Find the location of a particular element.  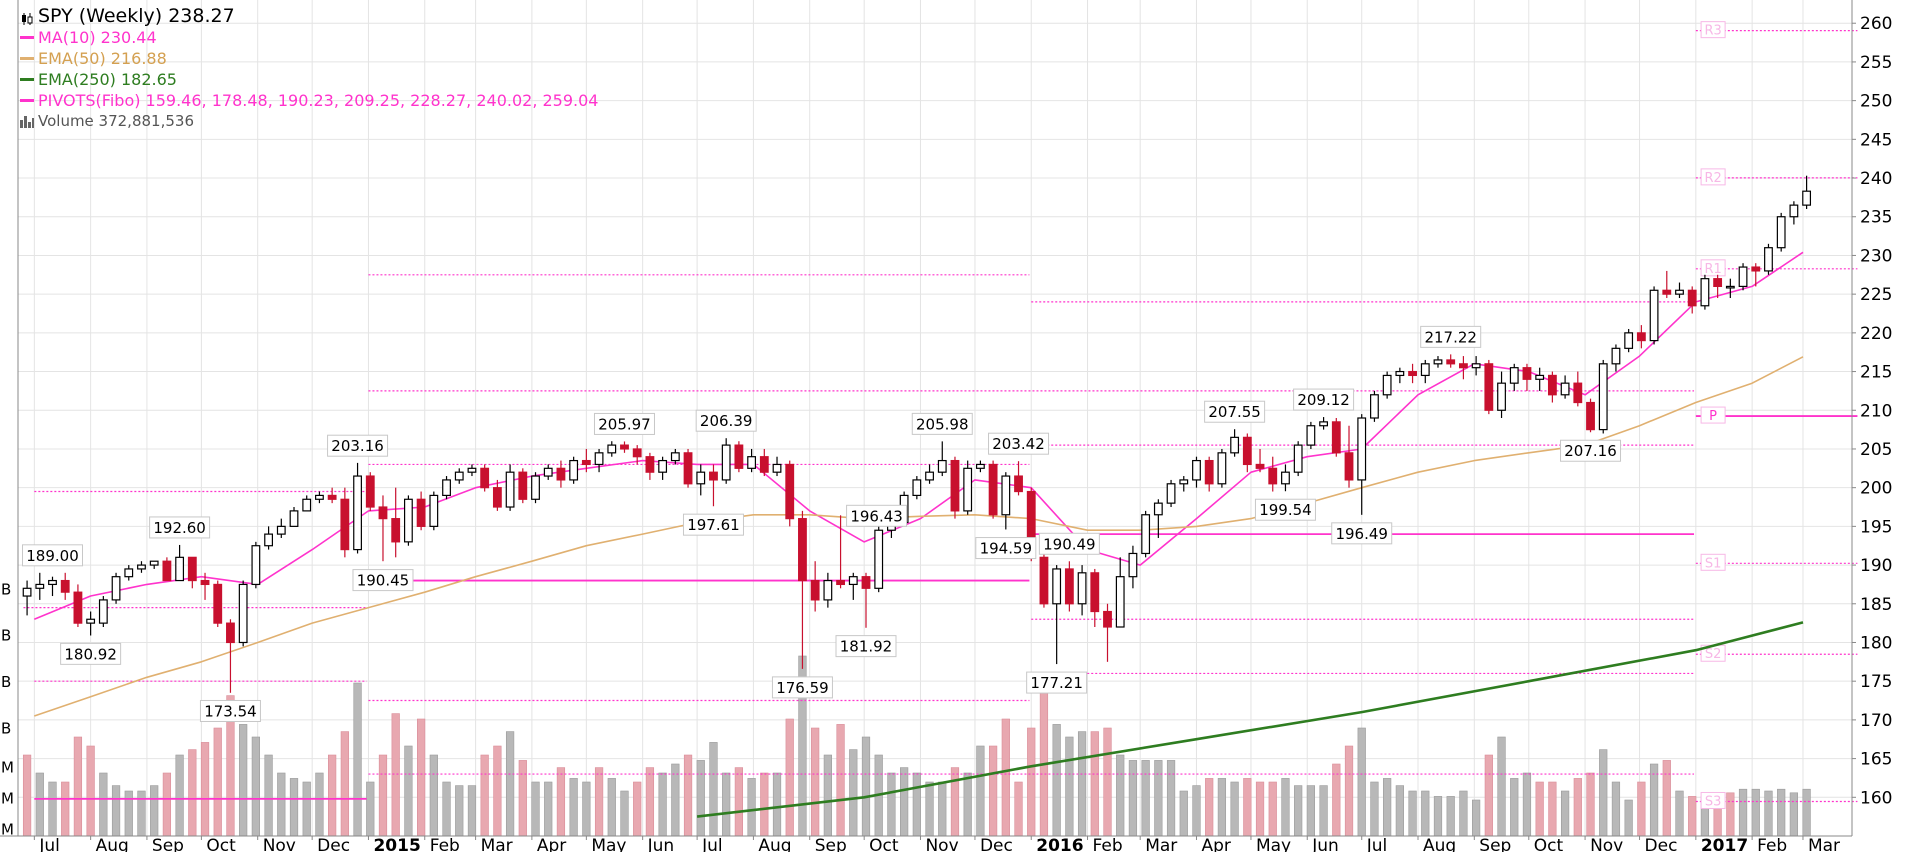

legend-ma10-text: MA(10) 230.44 is located at coordinates (97, 37).